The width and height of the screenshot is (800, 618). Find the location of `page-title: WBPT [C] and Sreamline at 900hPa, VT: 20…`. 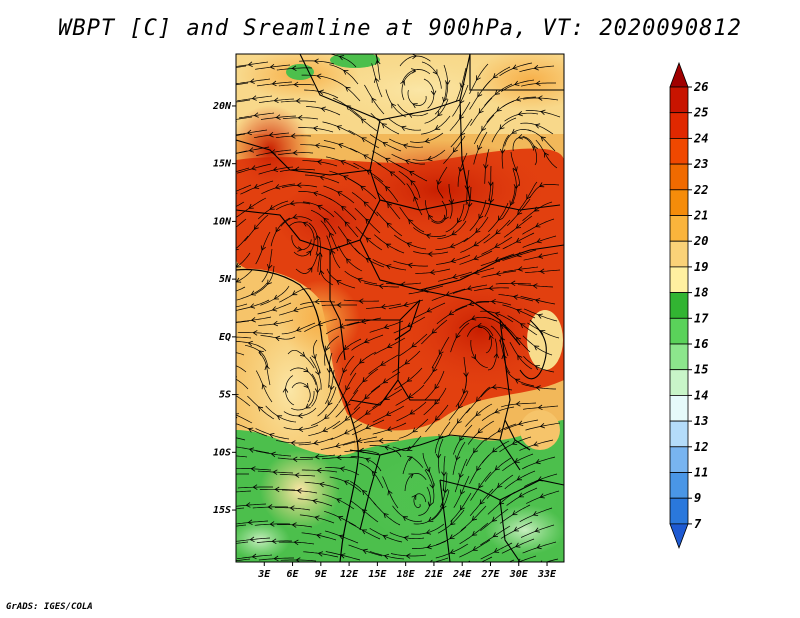

page-title: WBPT [C] and Sreamline at 900hPa, VT: 20… is located at coordinates (400, 28).